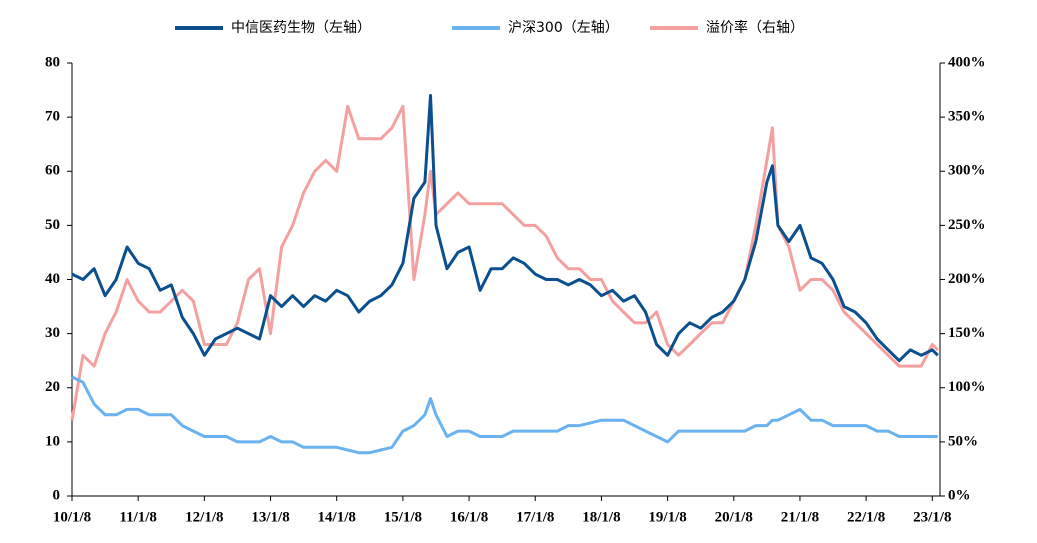 The width and height of the screenshot is (1037, 543). I want to click on y-tick-label: 70, so click(52, 117).